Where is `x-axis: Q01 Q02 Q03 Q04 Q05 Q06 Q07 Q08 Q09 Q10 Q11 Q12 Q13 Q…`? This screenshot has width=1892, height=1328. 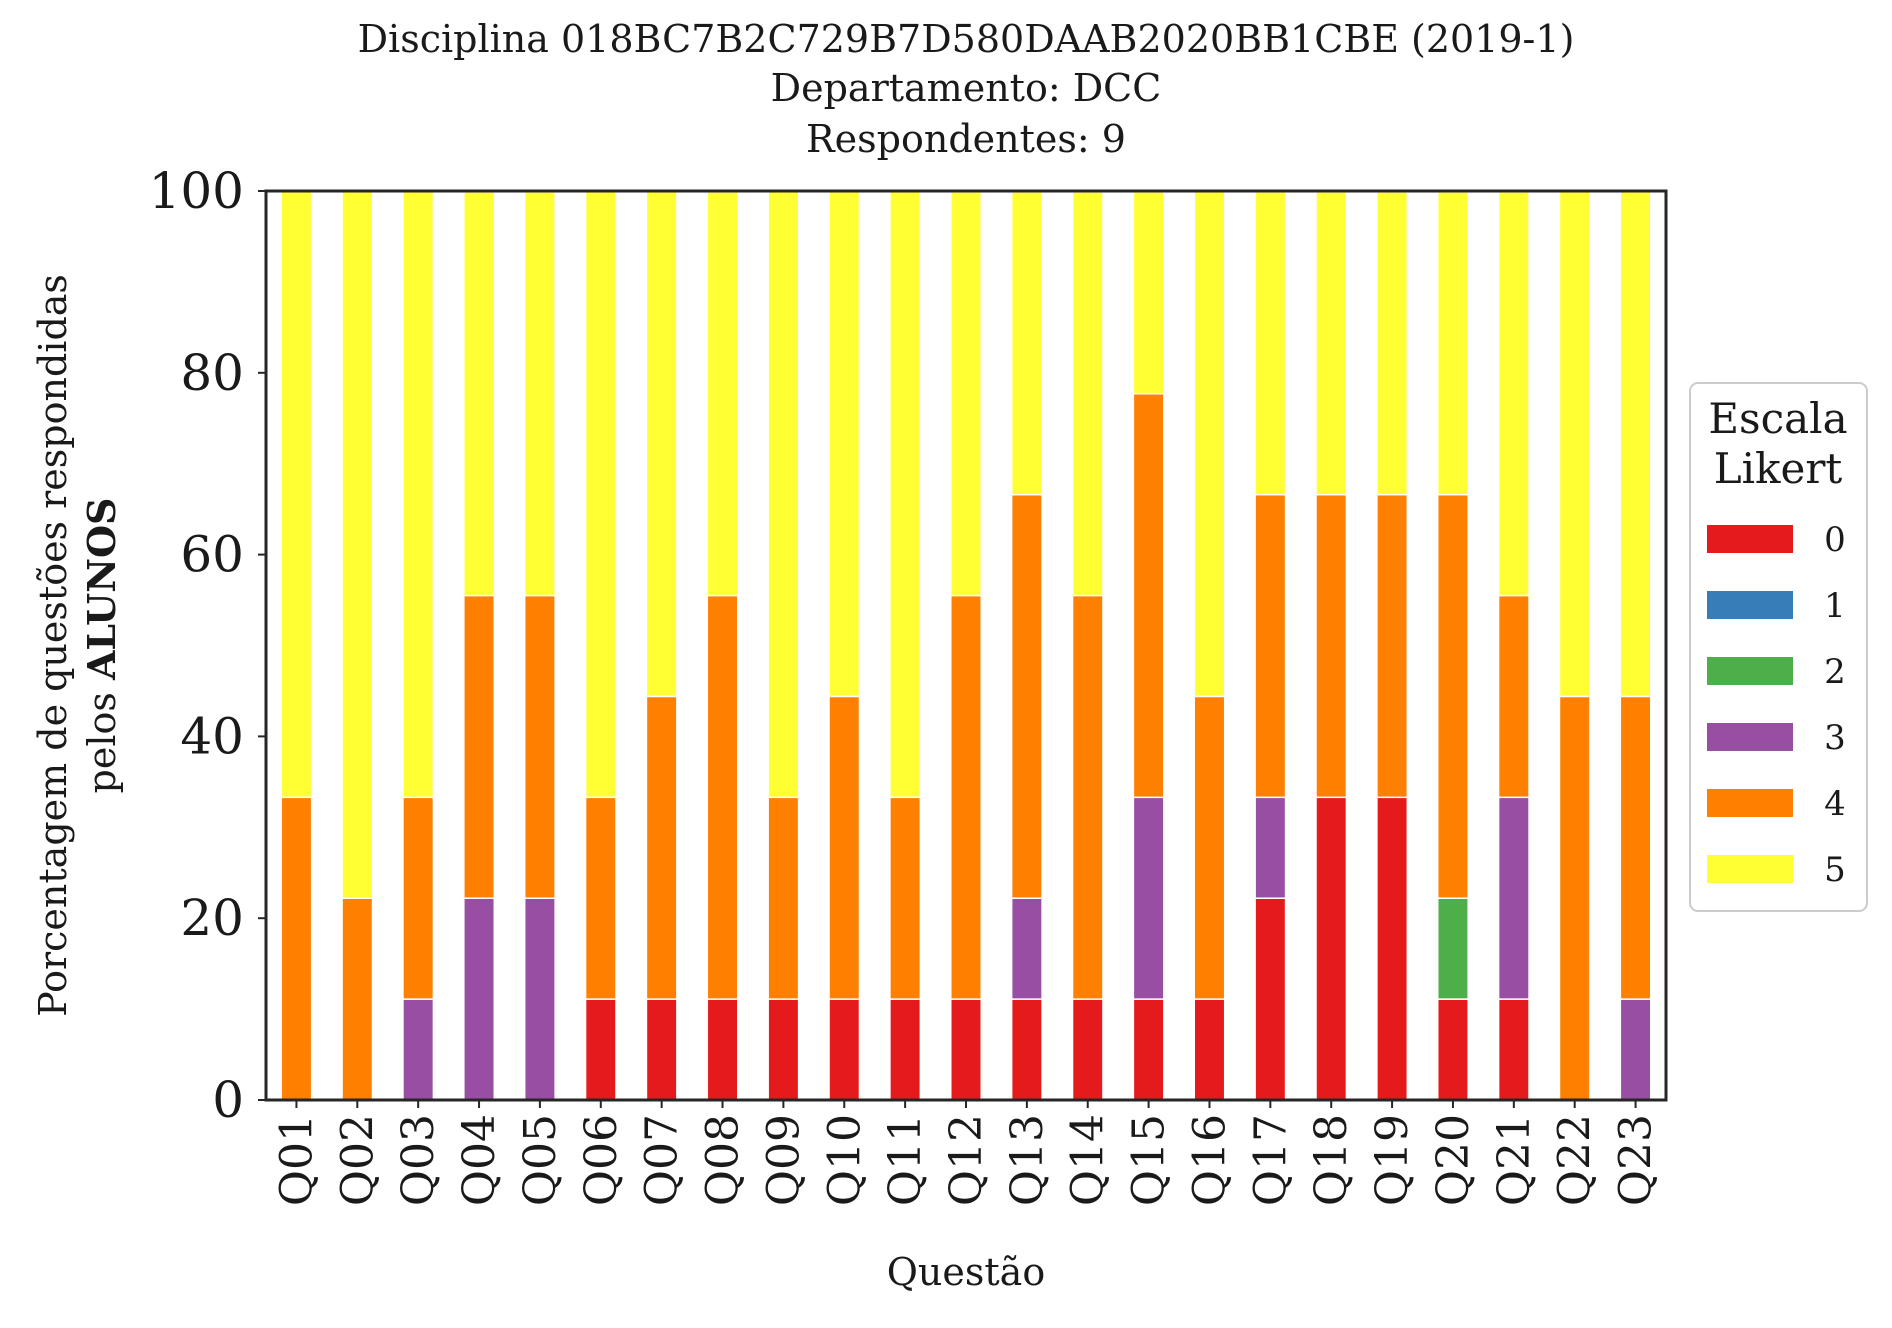
x-axis: Q01 Q02 Q03 Q04 Q05 Q06 Q07 Q08 Q09 Q10 Q11 Q12 Q13 Q… is located at coordinates (966, 1153).